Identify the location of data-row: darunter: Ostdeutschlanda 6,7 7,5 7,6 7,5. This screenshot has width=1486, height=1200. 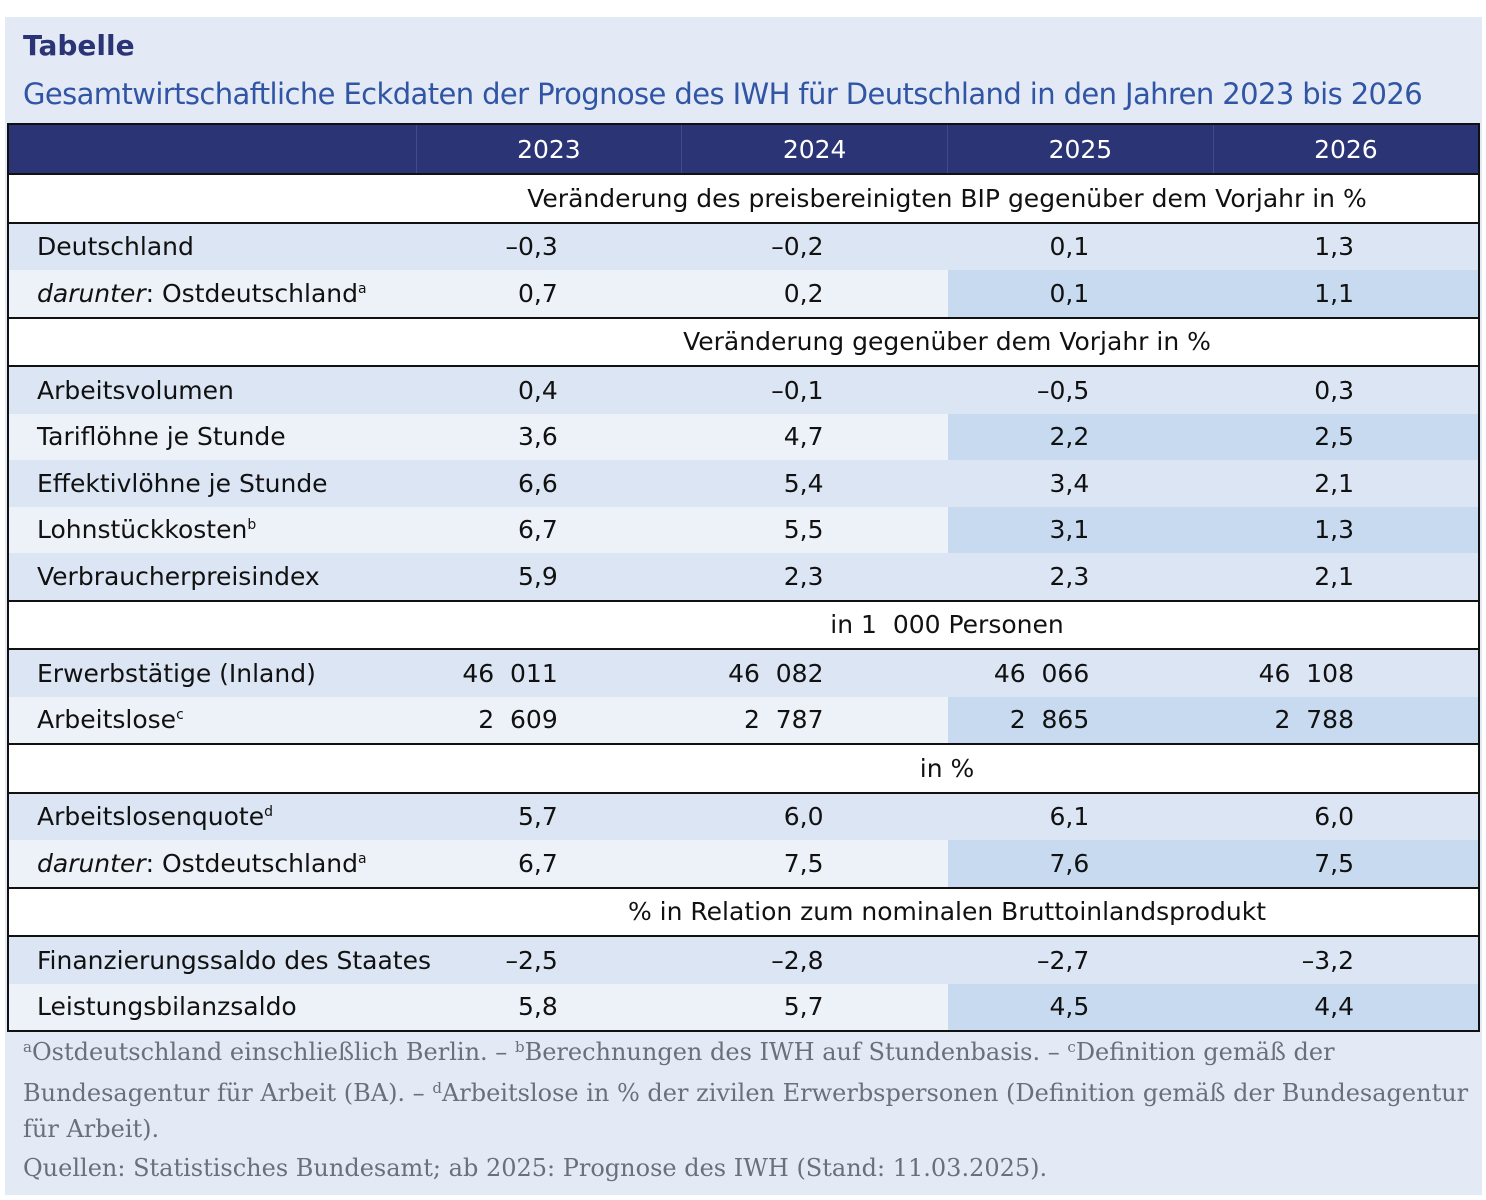
(743, 864).